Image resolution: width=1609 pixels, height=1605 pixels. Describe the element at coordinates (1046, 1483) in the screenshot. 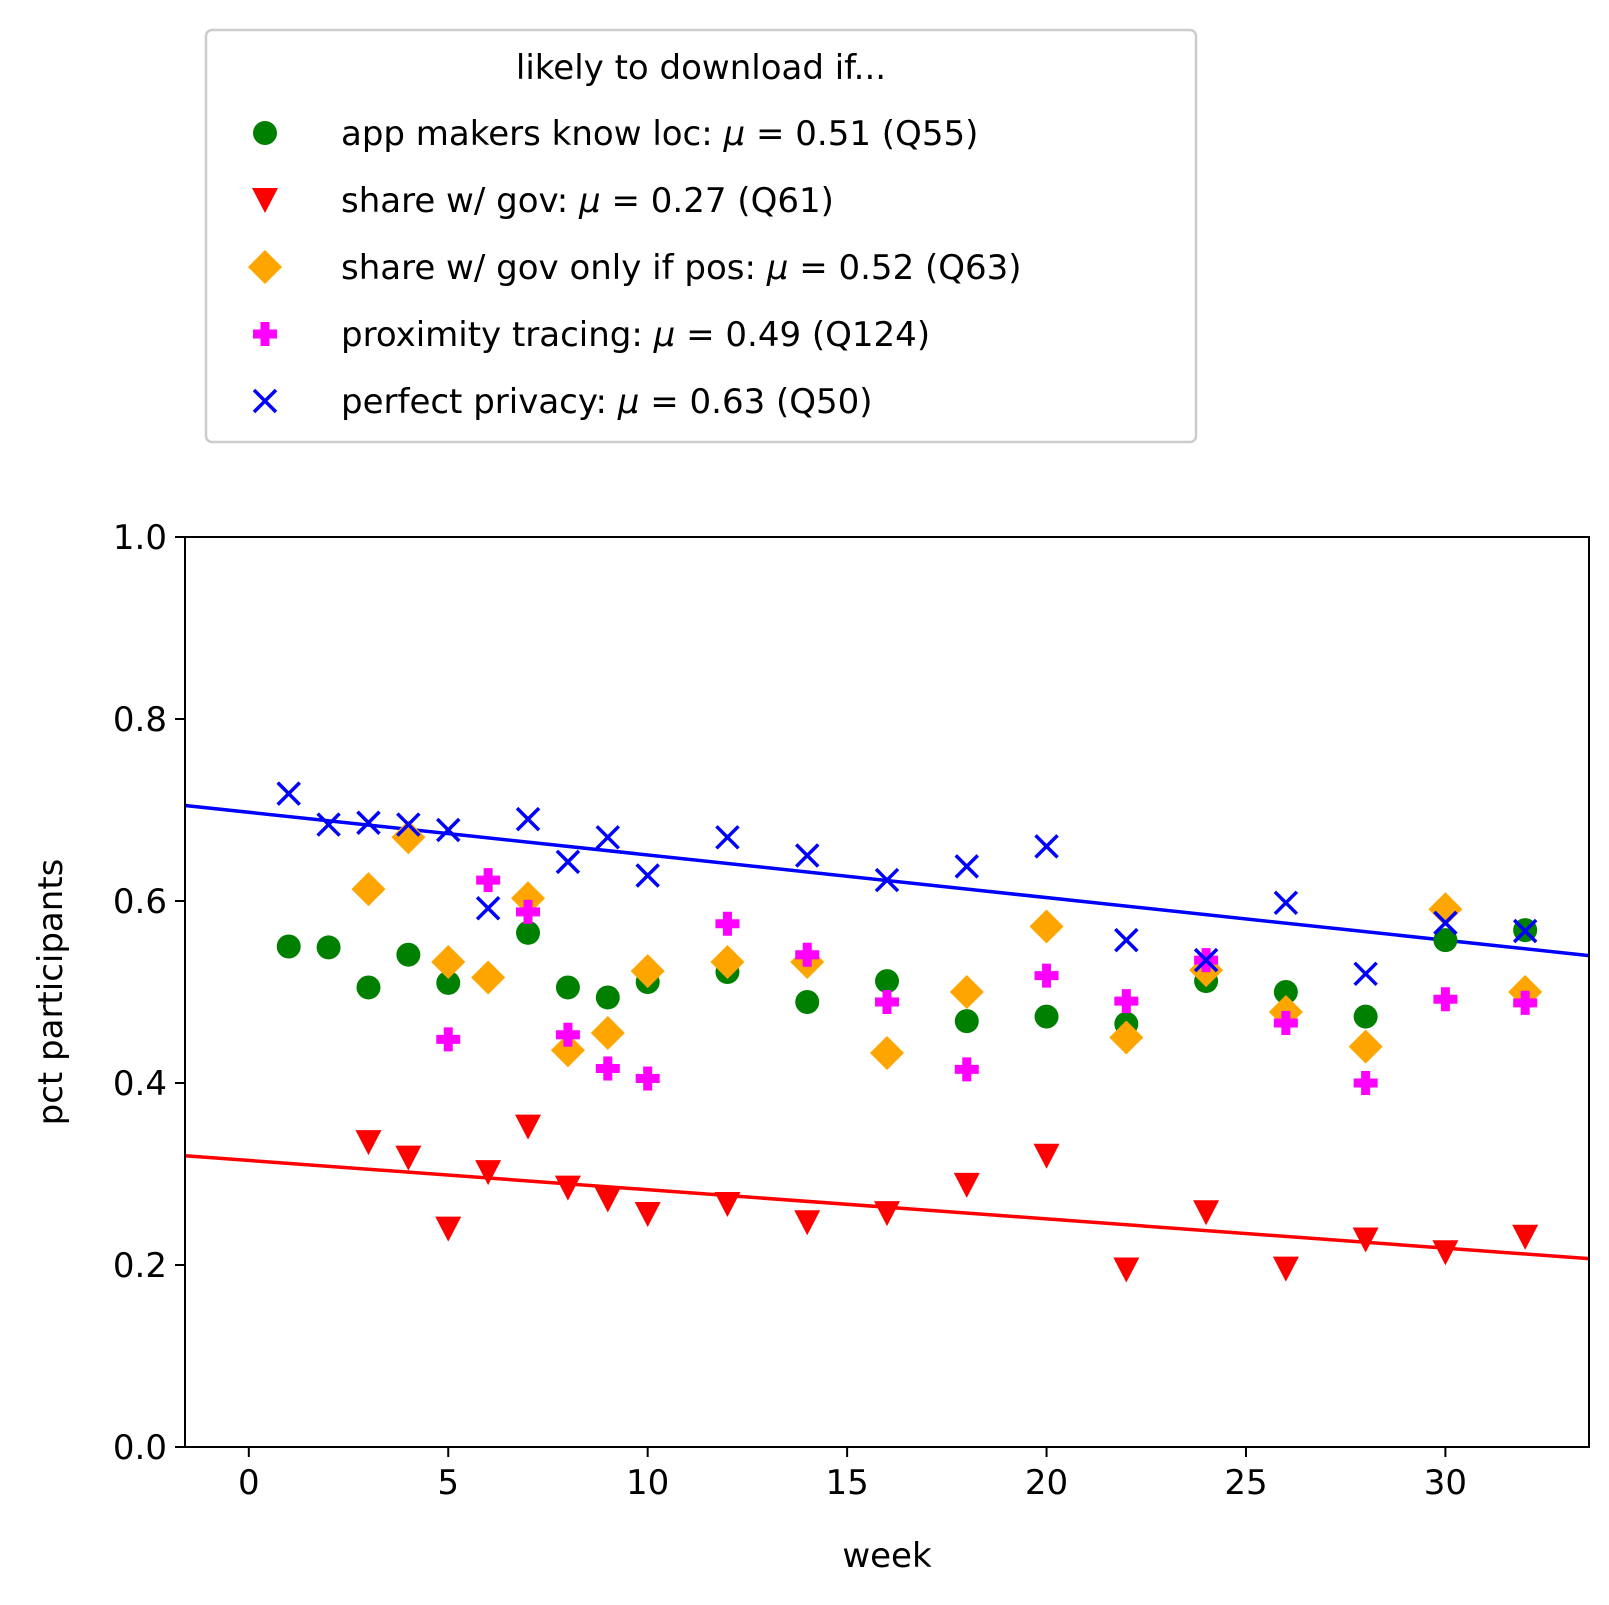

I see `x-tick-label: 20` at that location.